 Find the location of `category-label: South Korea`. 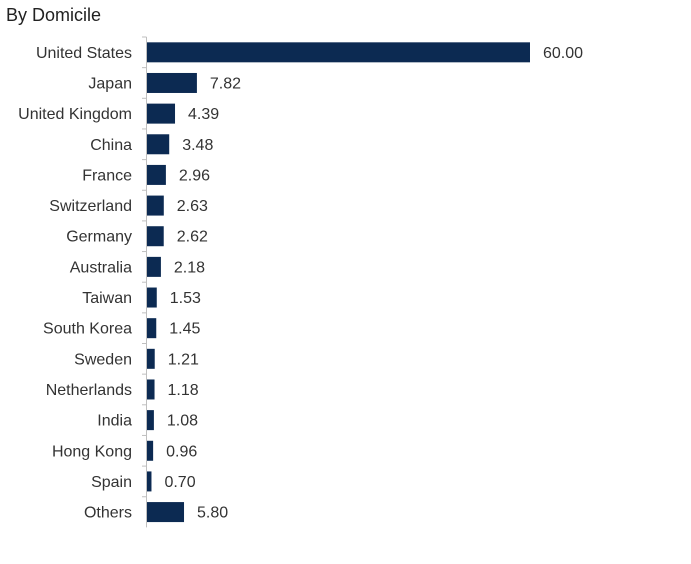

category-label: South Korea is located at coordinates (87, 329).